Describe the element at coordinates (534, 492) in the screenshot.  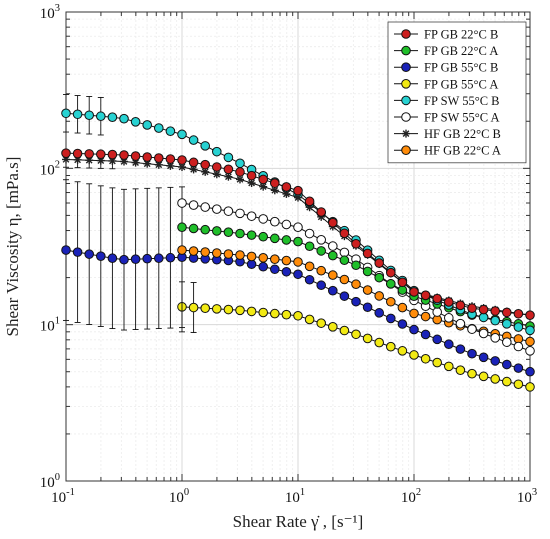
I see `tick-label-exponent: 3` at that location.